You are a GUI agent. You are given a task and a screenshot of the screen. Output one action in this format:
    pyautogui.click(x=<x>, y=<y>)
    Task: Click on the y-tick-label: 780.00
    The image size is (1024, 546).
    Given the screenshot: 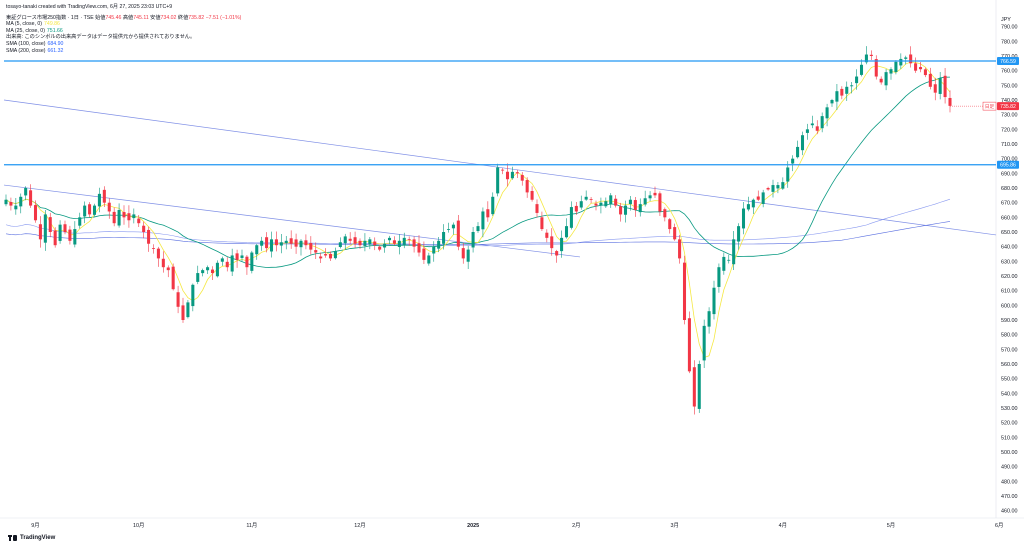 What is the action you would take?
    pyautogui.click(x=1009, y=42)
    